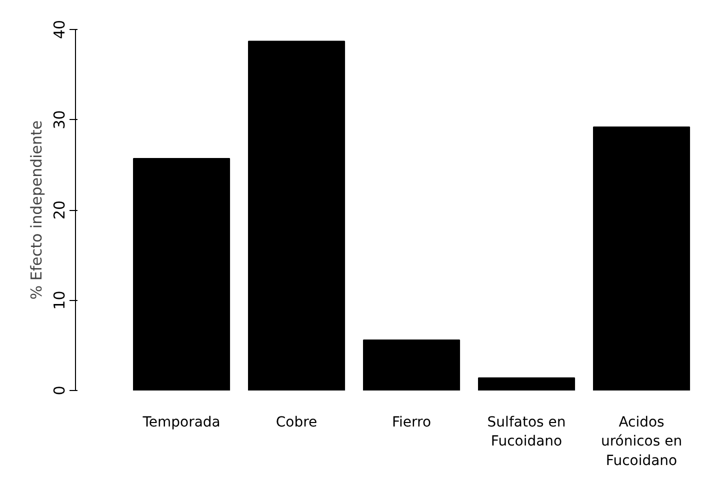 The image size is (706, 491). Describe the element at coordinates (526, 432) in the screenshot. I see `x-tick-label: Sulfatos en Fucoidano` at that location.